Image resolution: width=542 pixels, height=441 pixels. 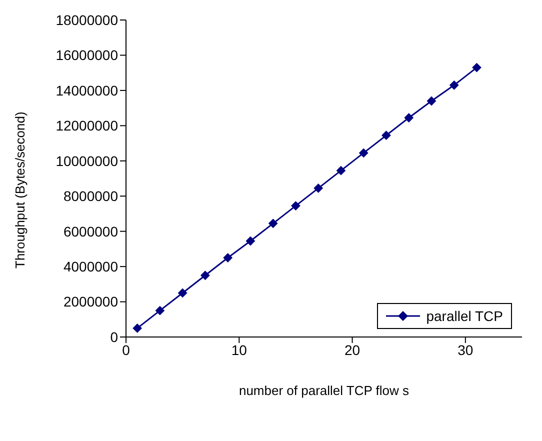 What do you see at coordinates (87, 55) in the screenshot?
I see `y-tick-label: 16000000` at bounding box center [87, 55].